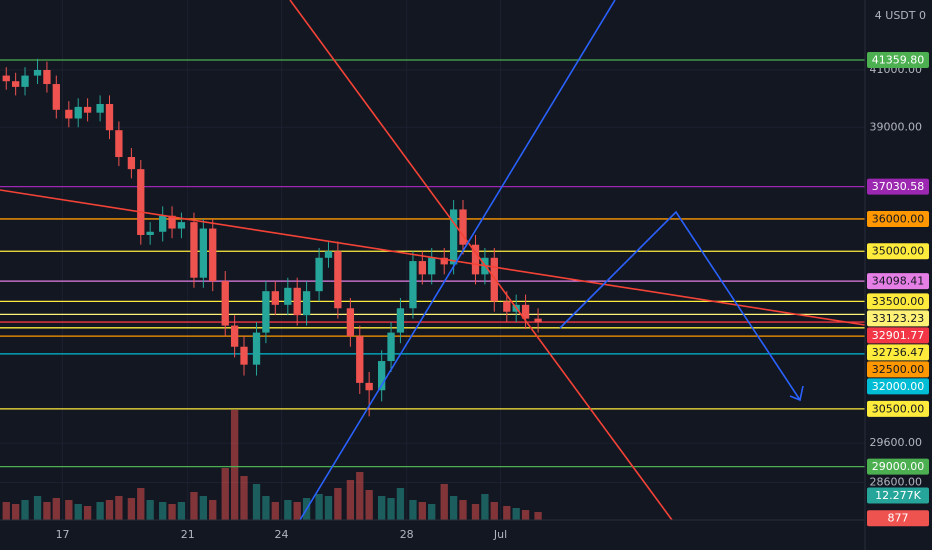 This screenshot has height=550, width=932. Describe the element at coordinates (272, 465) in the screenshot. I see `volume-pane` at that location.